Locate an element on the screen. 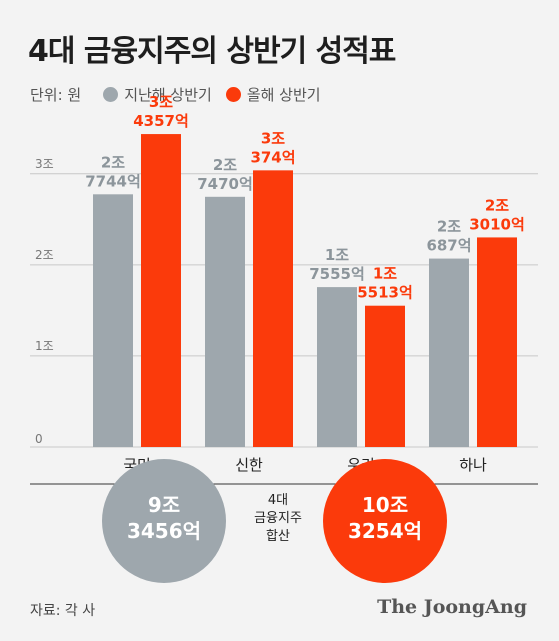 The image size is (559, 641). bar-label-0-1-1: 7470억 is located at coordinates (225, 184).